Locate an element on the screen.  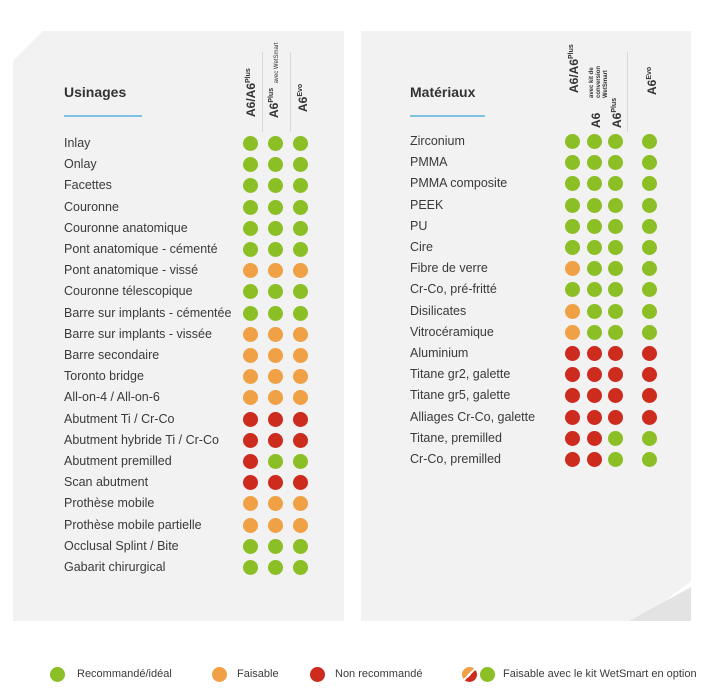
table-row: Couronne is located at coordinates (188, 207).